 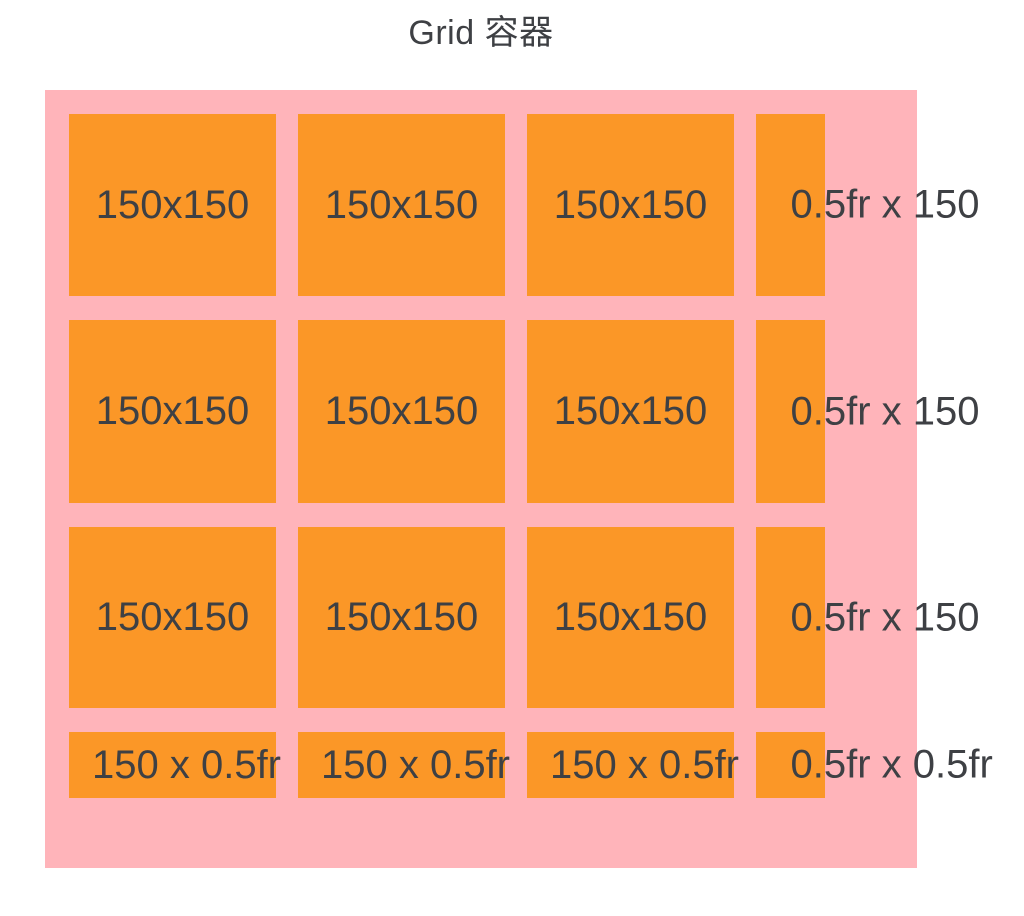 I want to click on grid-item-r3c3: 150x150, so click(x=630, y=617).